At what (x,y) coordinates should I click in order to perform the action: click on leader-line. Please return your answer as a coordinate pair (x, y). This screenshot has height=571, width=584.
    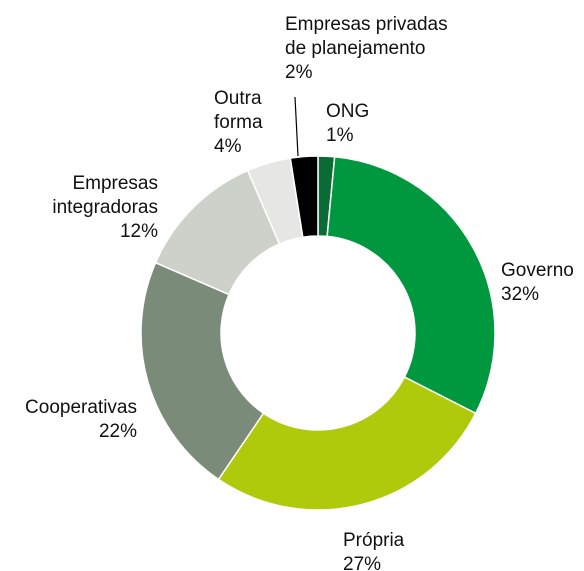
    Looking at the image, I should click on (296, 126).